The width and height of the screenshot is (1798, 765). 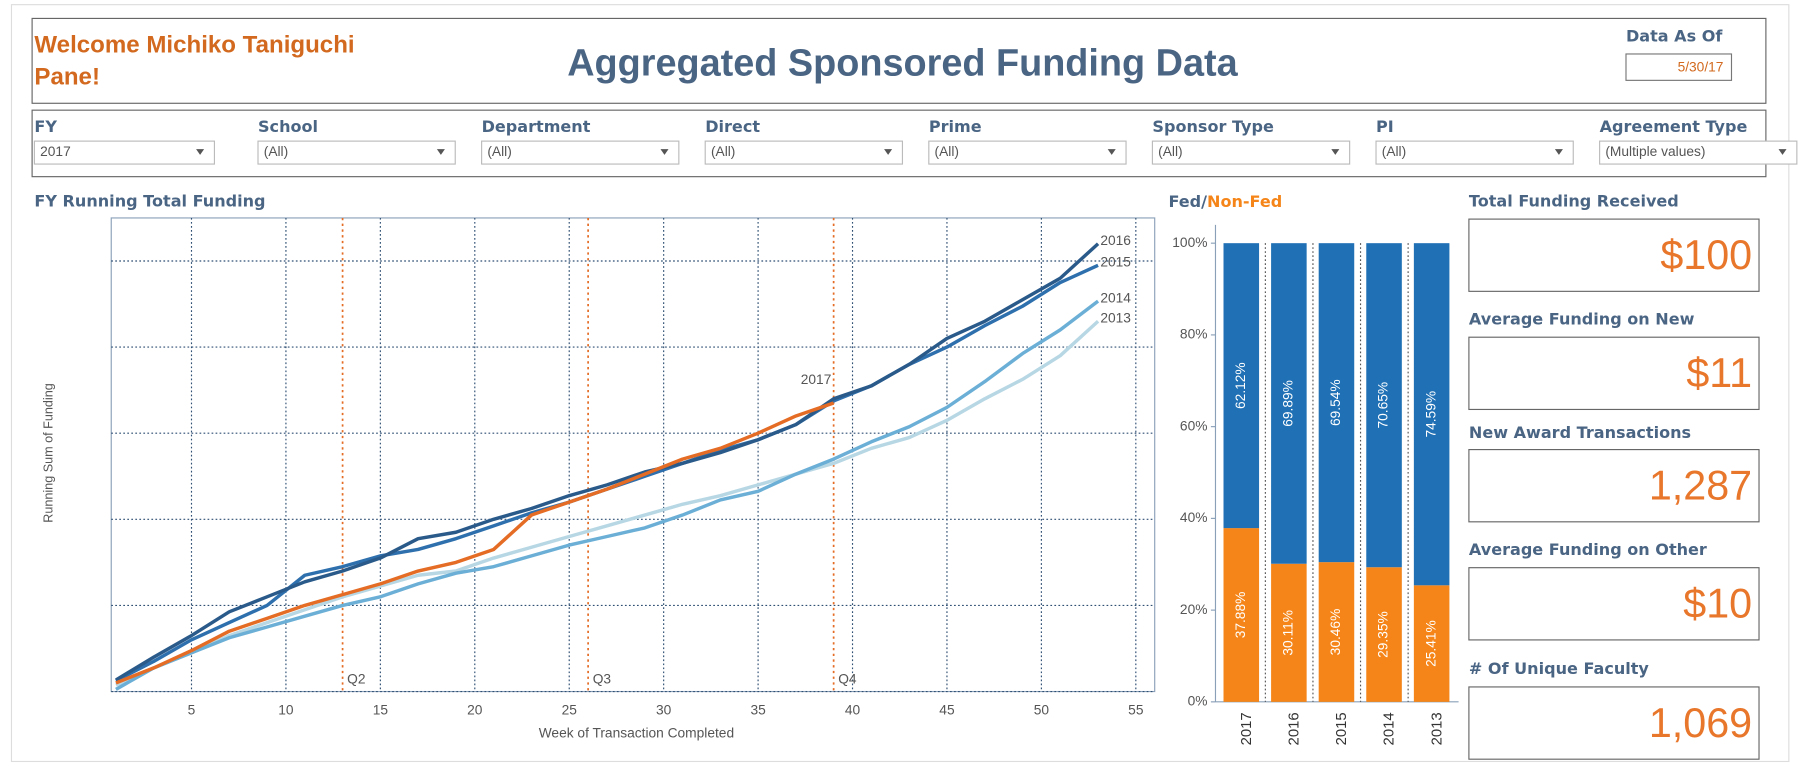 What do you see at coordinates (1115, 297) in the screenshot?
I see `series-label: 2014` at bounding box center [1115, 297].